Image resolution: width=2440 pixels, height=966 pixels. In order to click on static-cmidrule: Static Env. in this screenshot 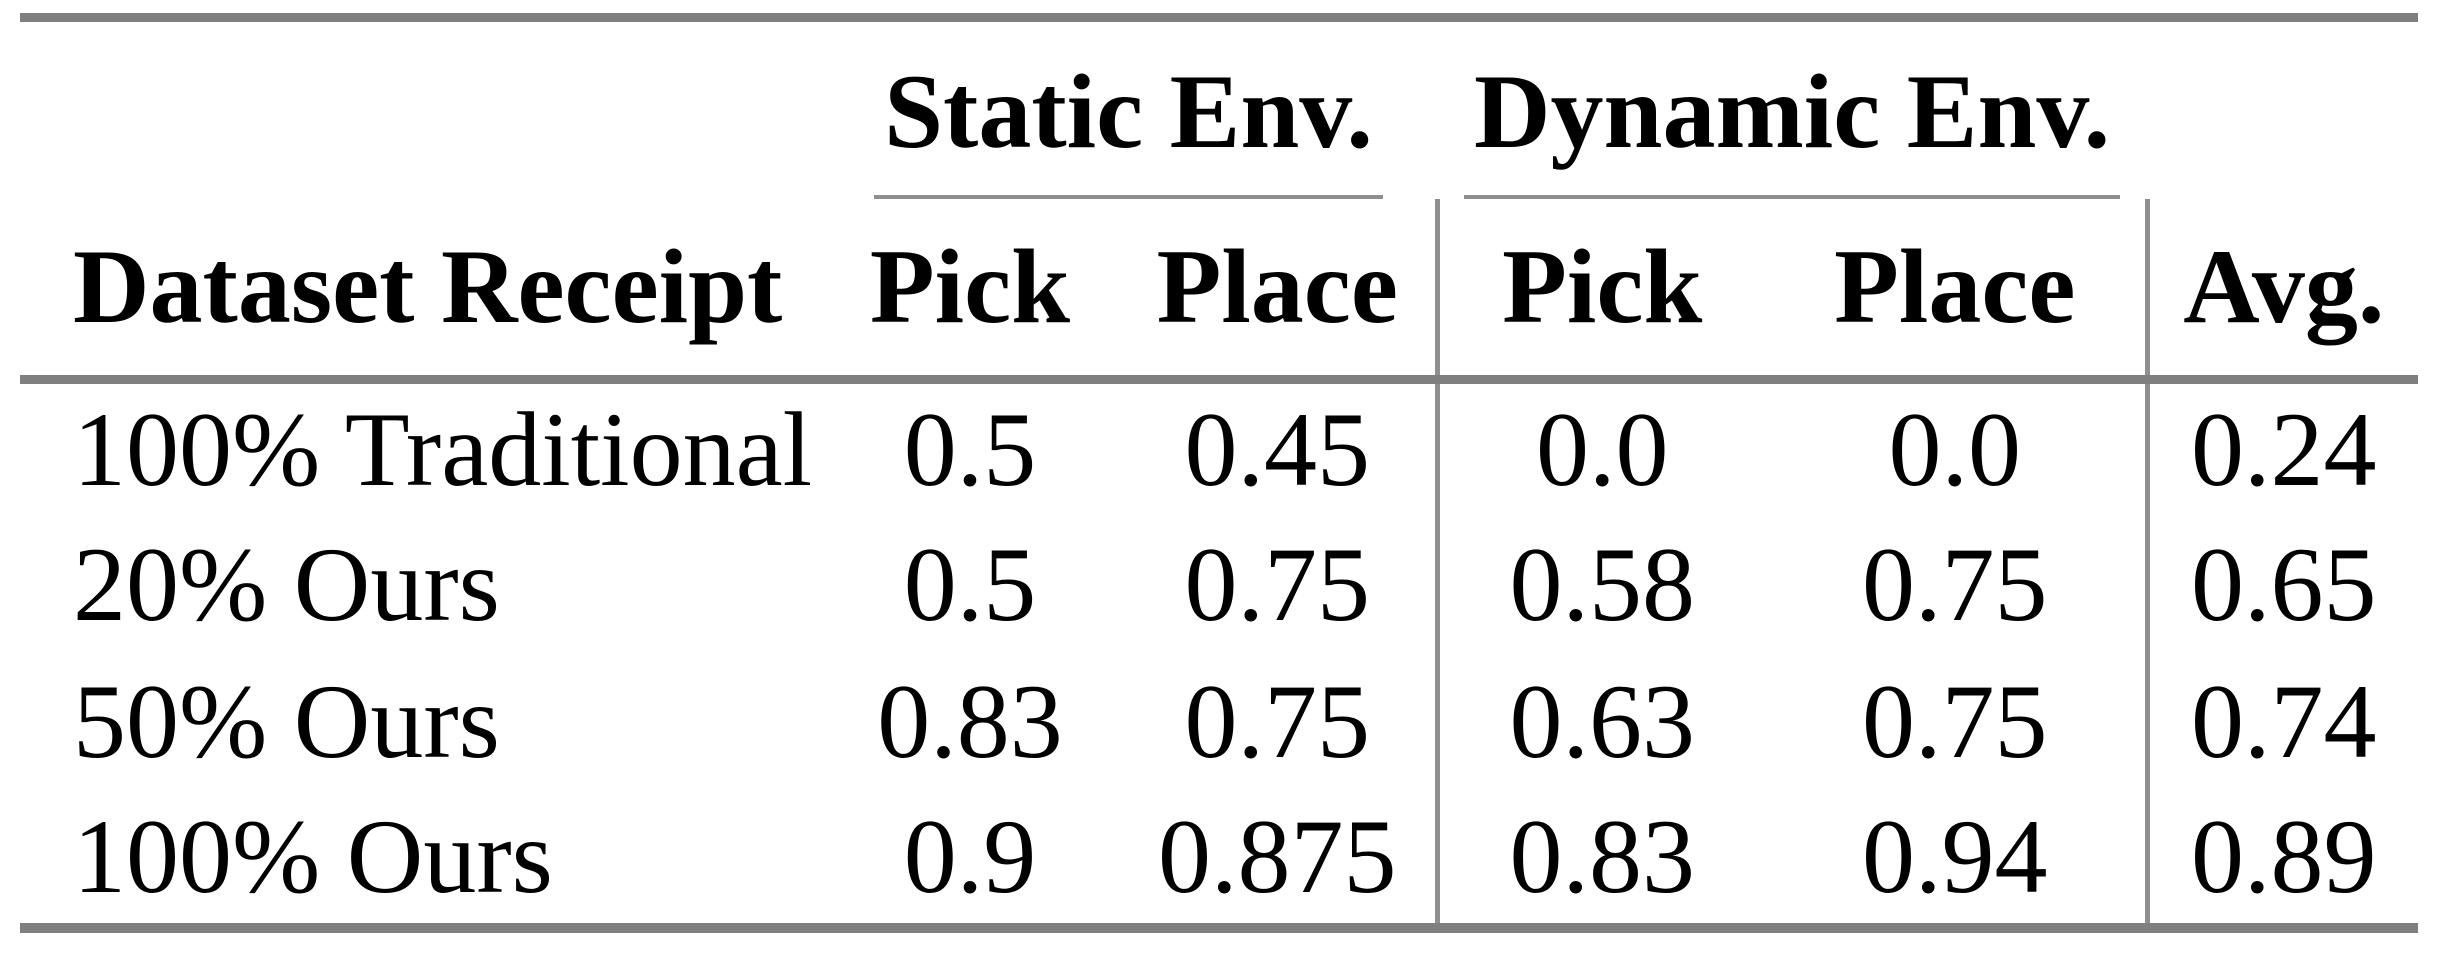, I will do `click(1128, 128)`.